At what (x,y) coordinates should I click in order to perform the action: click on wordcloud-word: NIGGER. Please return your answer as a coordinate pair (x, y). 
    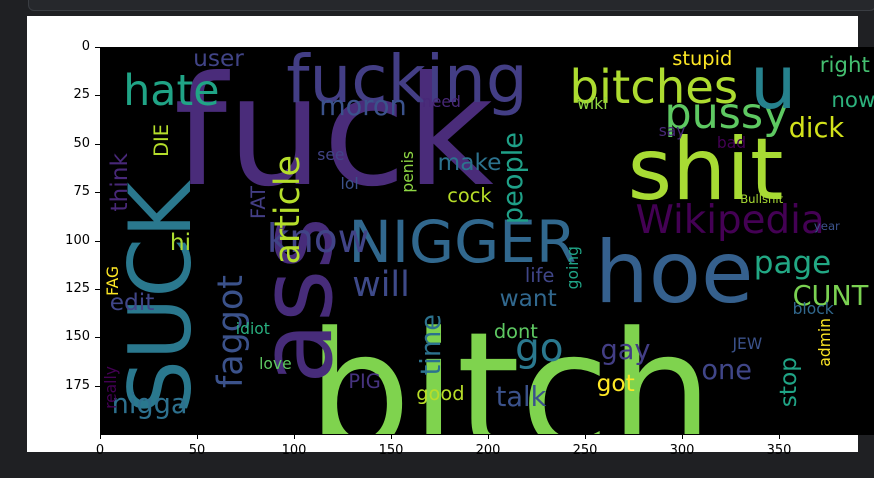
    Looking at the image, I should click on (462, 242).